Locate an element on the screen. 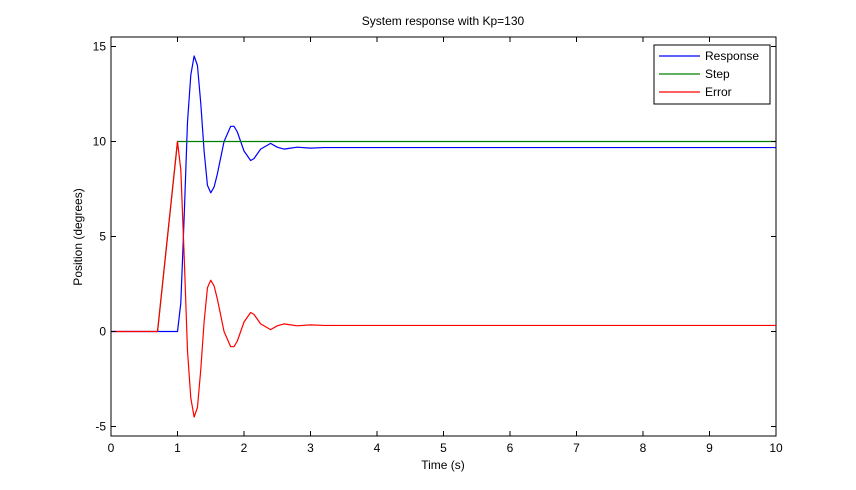  x-tick-label: 5 is located at coordinates (443, 448).